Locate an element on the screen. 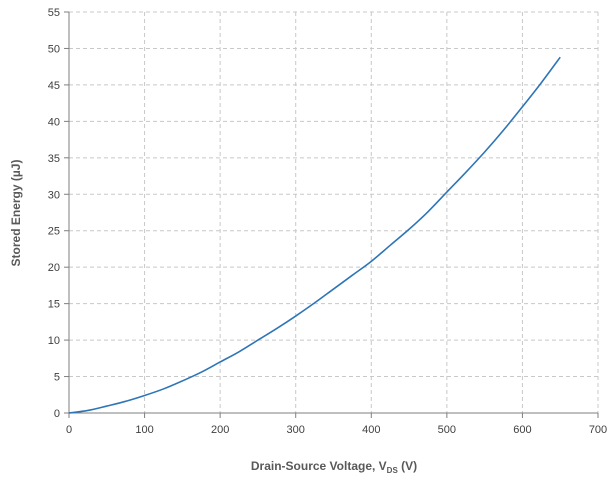 This screenshot has width=611, height=477. y-tick-label: 50 is located at coordinates (54, 49).